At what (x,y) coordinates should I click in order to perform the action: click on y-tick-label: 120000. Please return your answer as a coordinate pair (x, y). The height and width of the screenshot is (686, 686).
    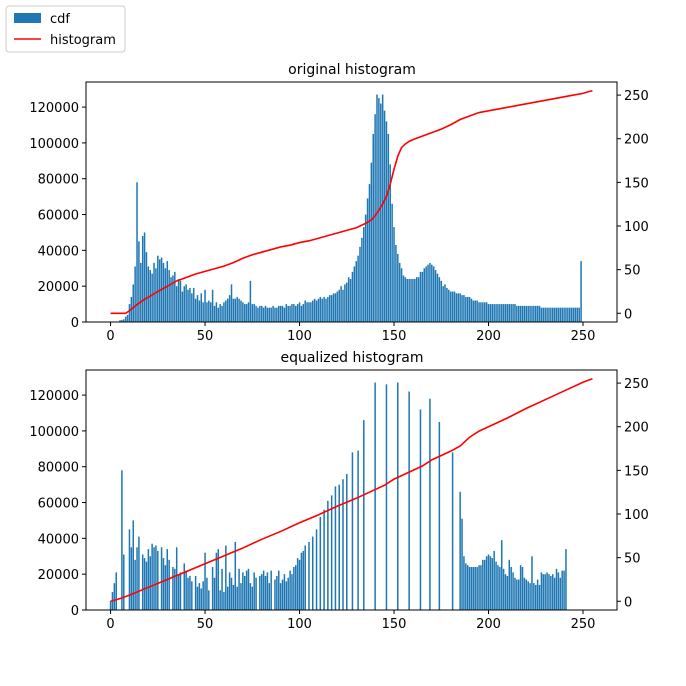
    Looking at the image, I should click on (54, 108).